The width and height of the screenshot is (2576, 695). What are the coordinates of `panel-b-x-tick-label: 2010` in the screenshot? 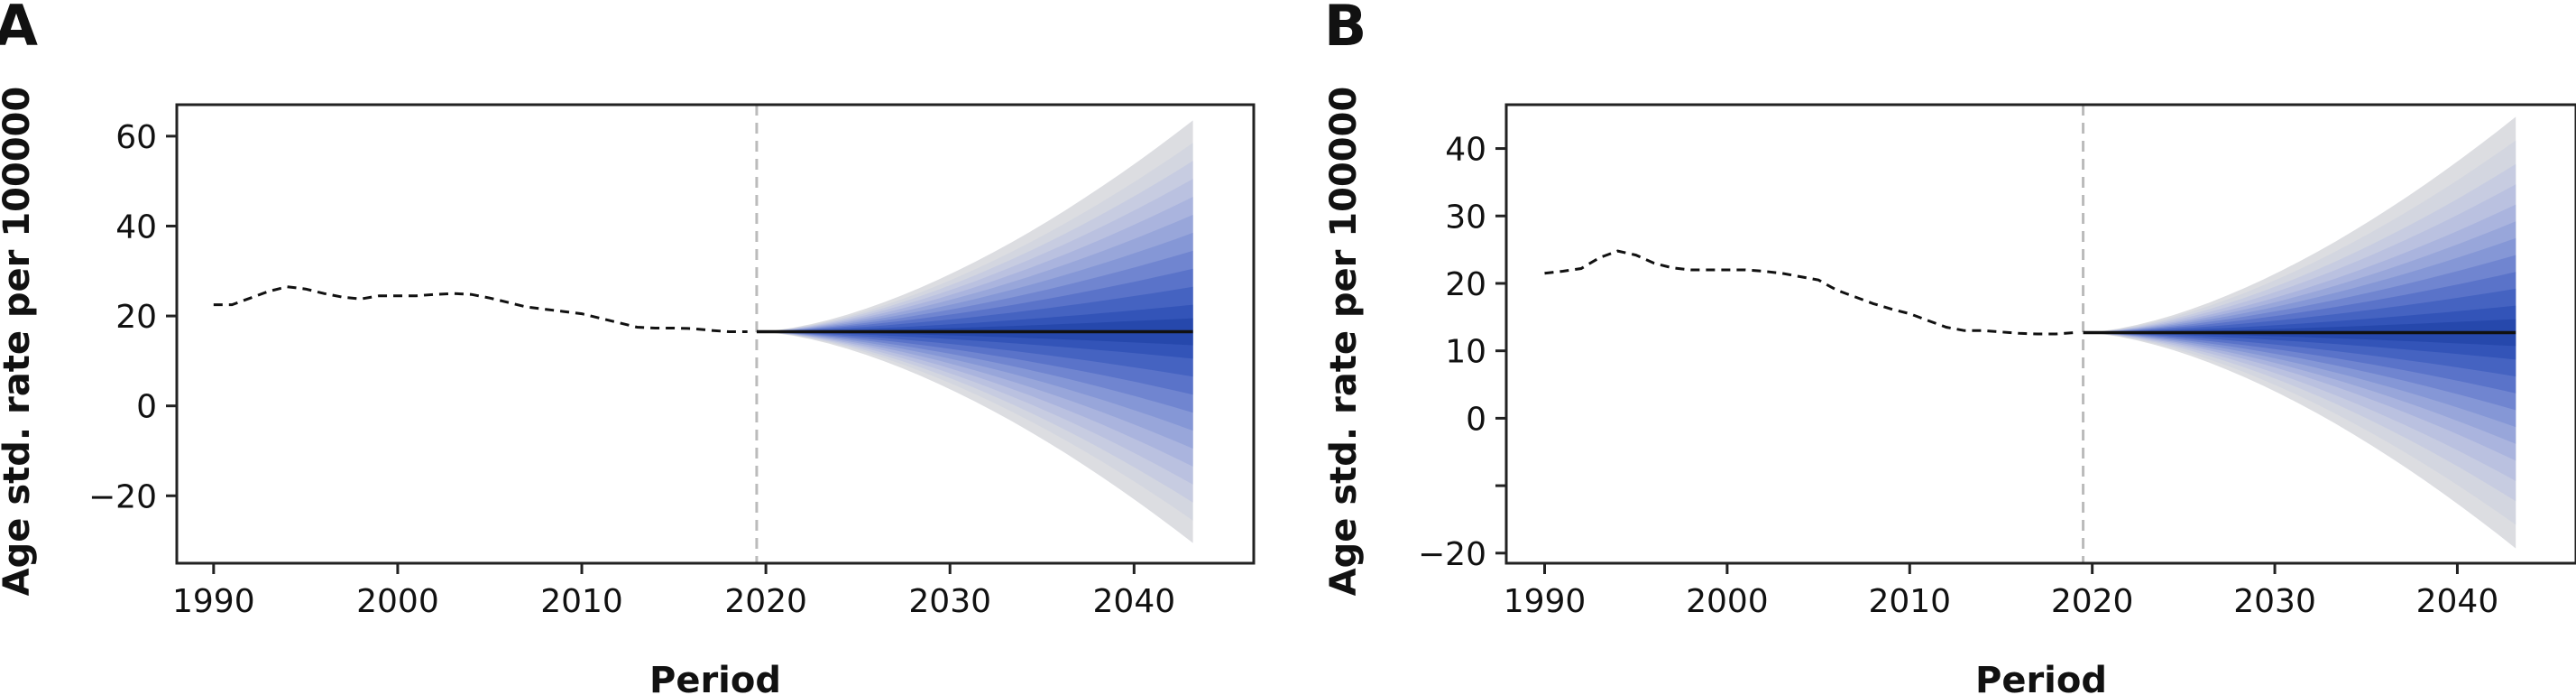 It's located at (1909, 601).